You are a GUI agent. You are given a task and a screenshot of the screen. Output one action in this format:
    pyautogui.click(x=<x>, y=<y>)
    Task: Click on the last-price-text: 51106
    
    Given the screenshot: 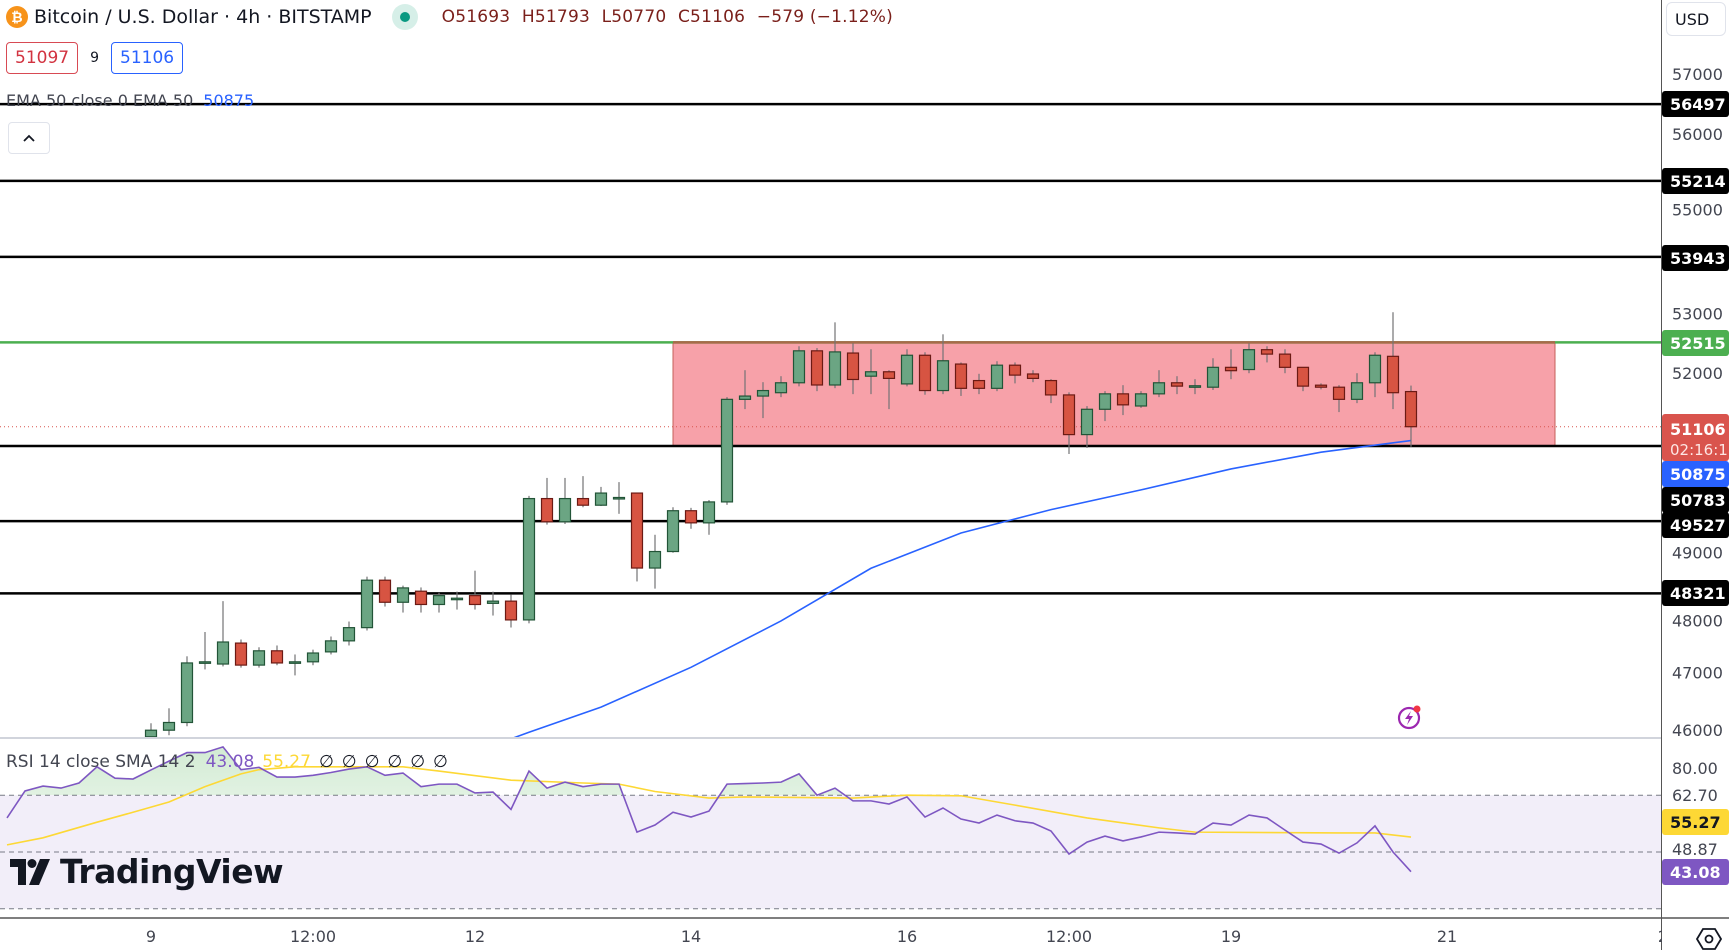 What is the action you would take?
    pyautogui.click(x=1698, y=429)
    